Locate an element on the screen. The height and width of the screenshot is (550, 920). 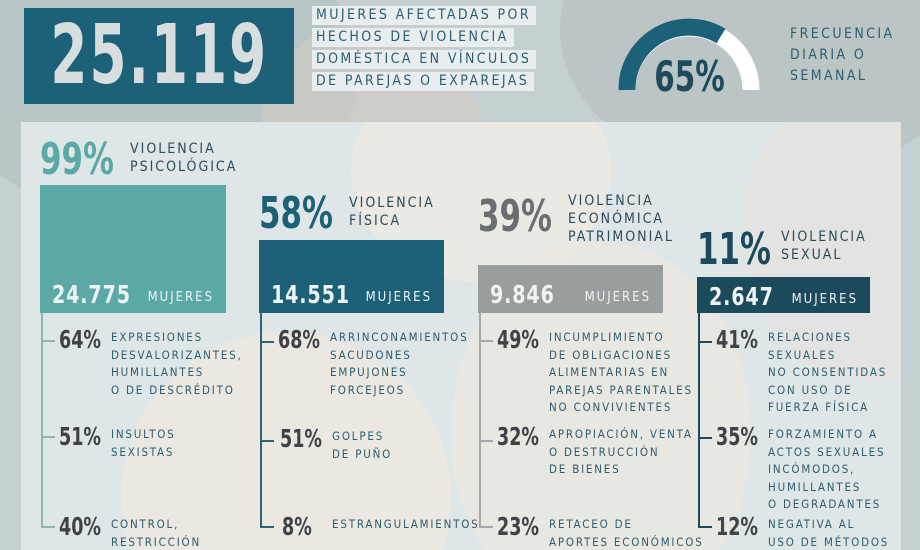
sub-item-percent: 40% is located at coordinates (80, 526).